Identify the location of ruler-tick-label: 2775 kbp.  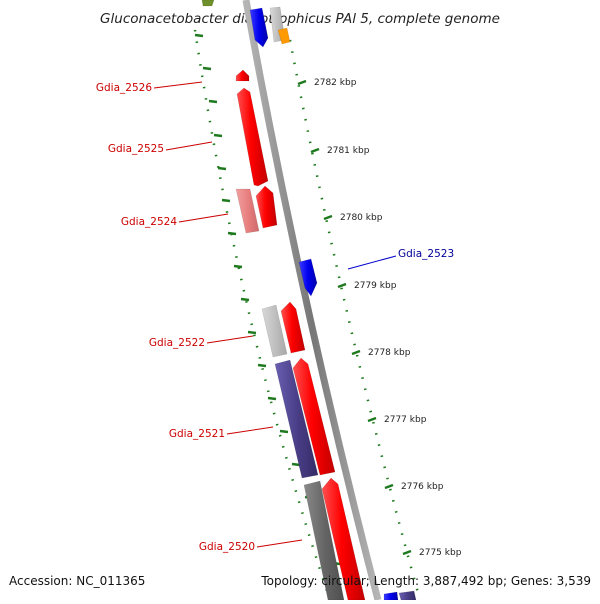
(440, 553).